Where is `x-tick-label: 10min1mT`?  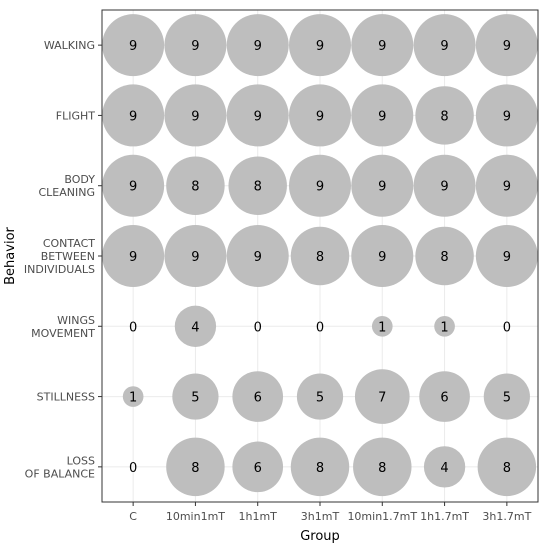 x-tick-label: 10min1mT is located at coordinates (195, 516).